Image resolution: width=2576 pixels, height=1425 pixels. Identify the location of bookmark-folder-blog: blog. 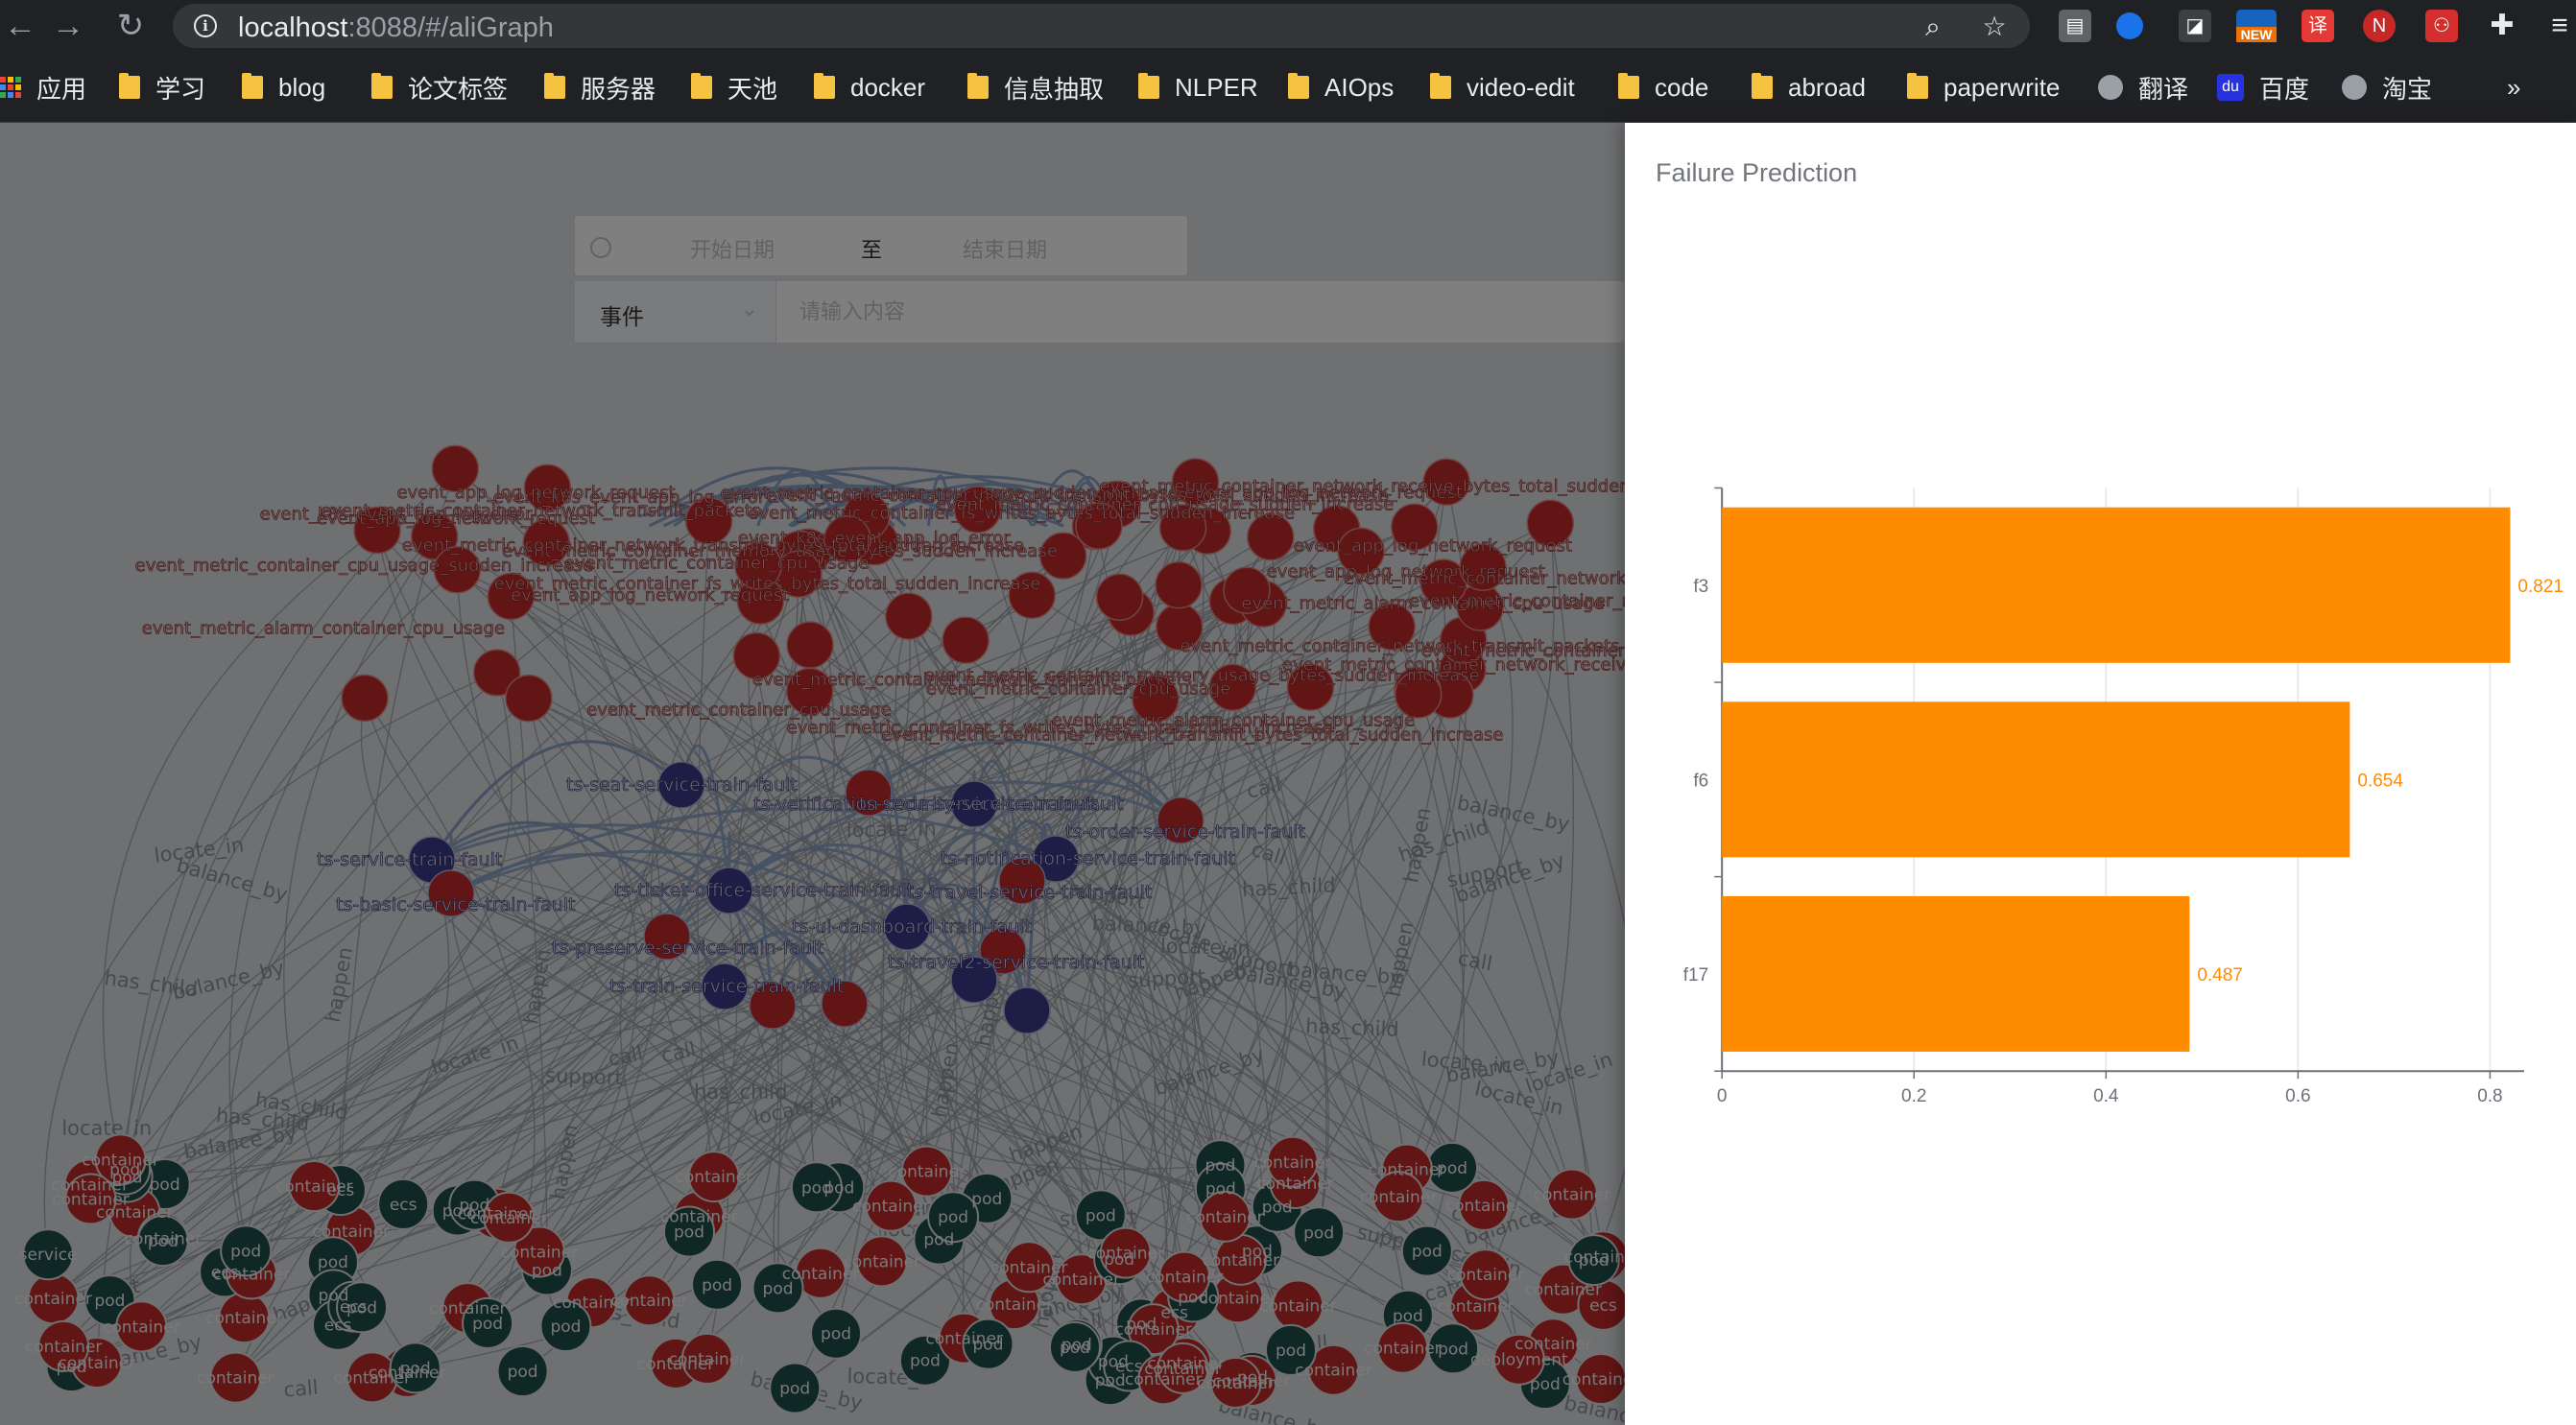
(283, 87).